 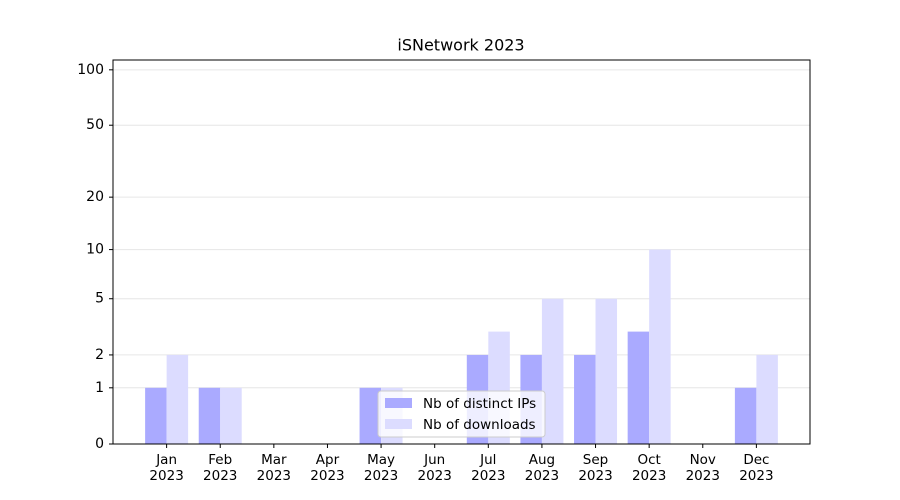 I want to click on legend-box, so click(x=461, y=414).